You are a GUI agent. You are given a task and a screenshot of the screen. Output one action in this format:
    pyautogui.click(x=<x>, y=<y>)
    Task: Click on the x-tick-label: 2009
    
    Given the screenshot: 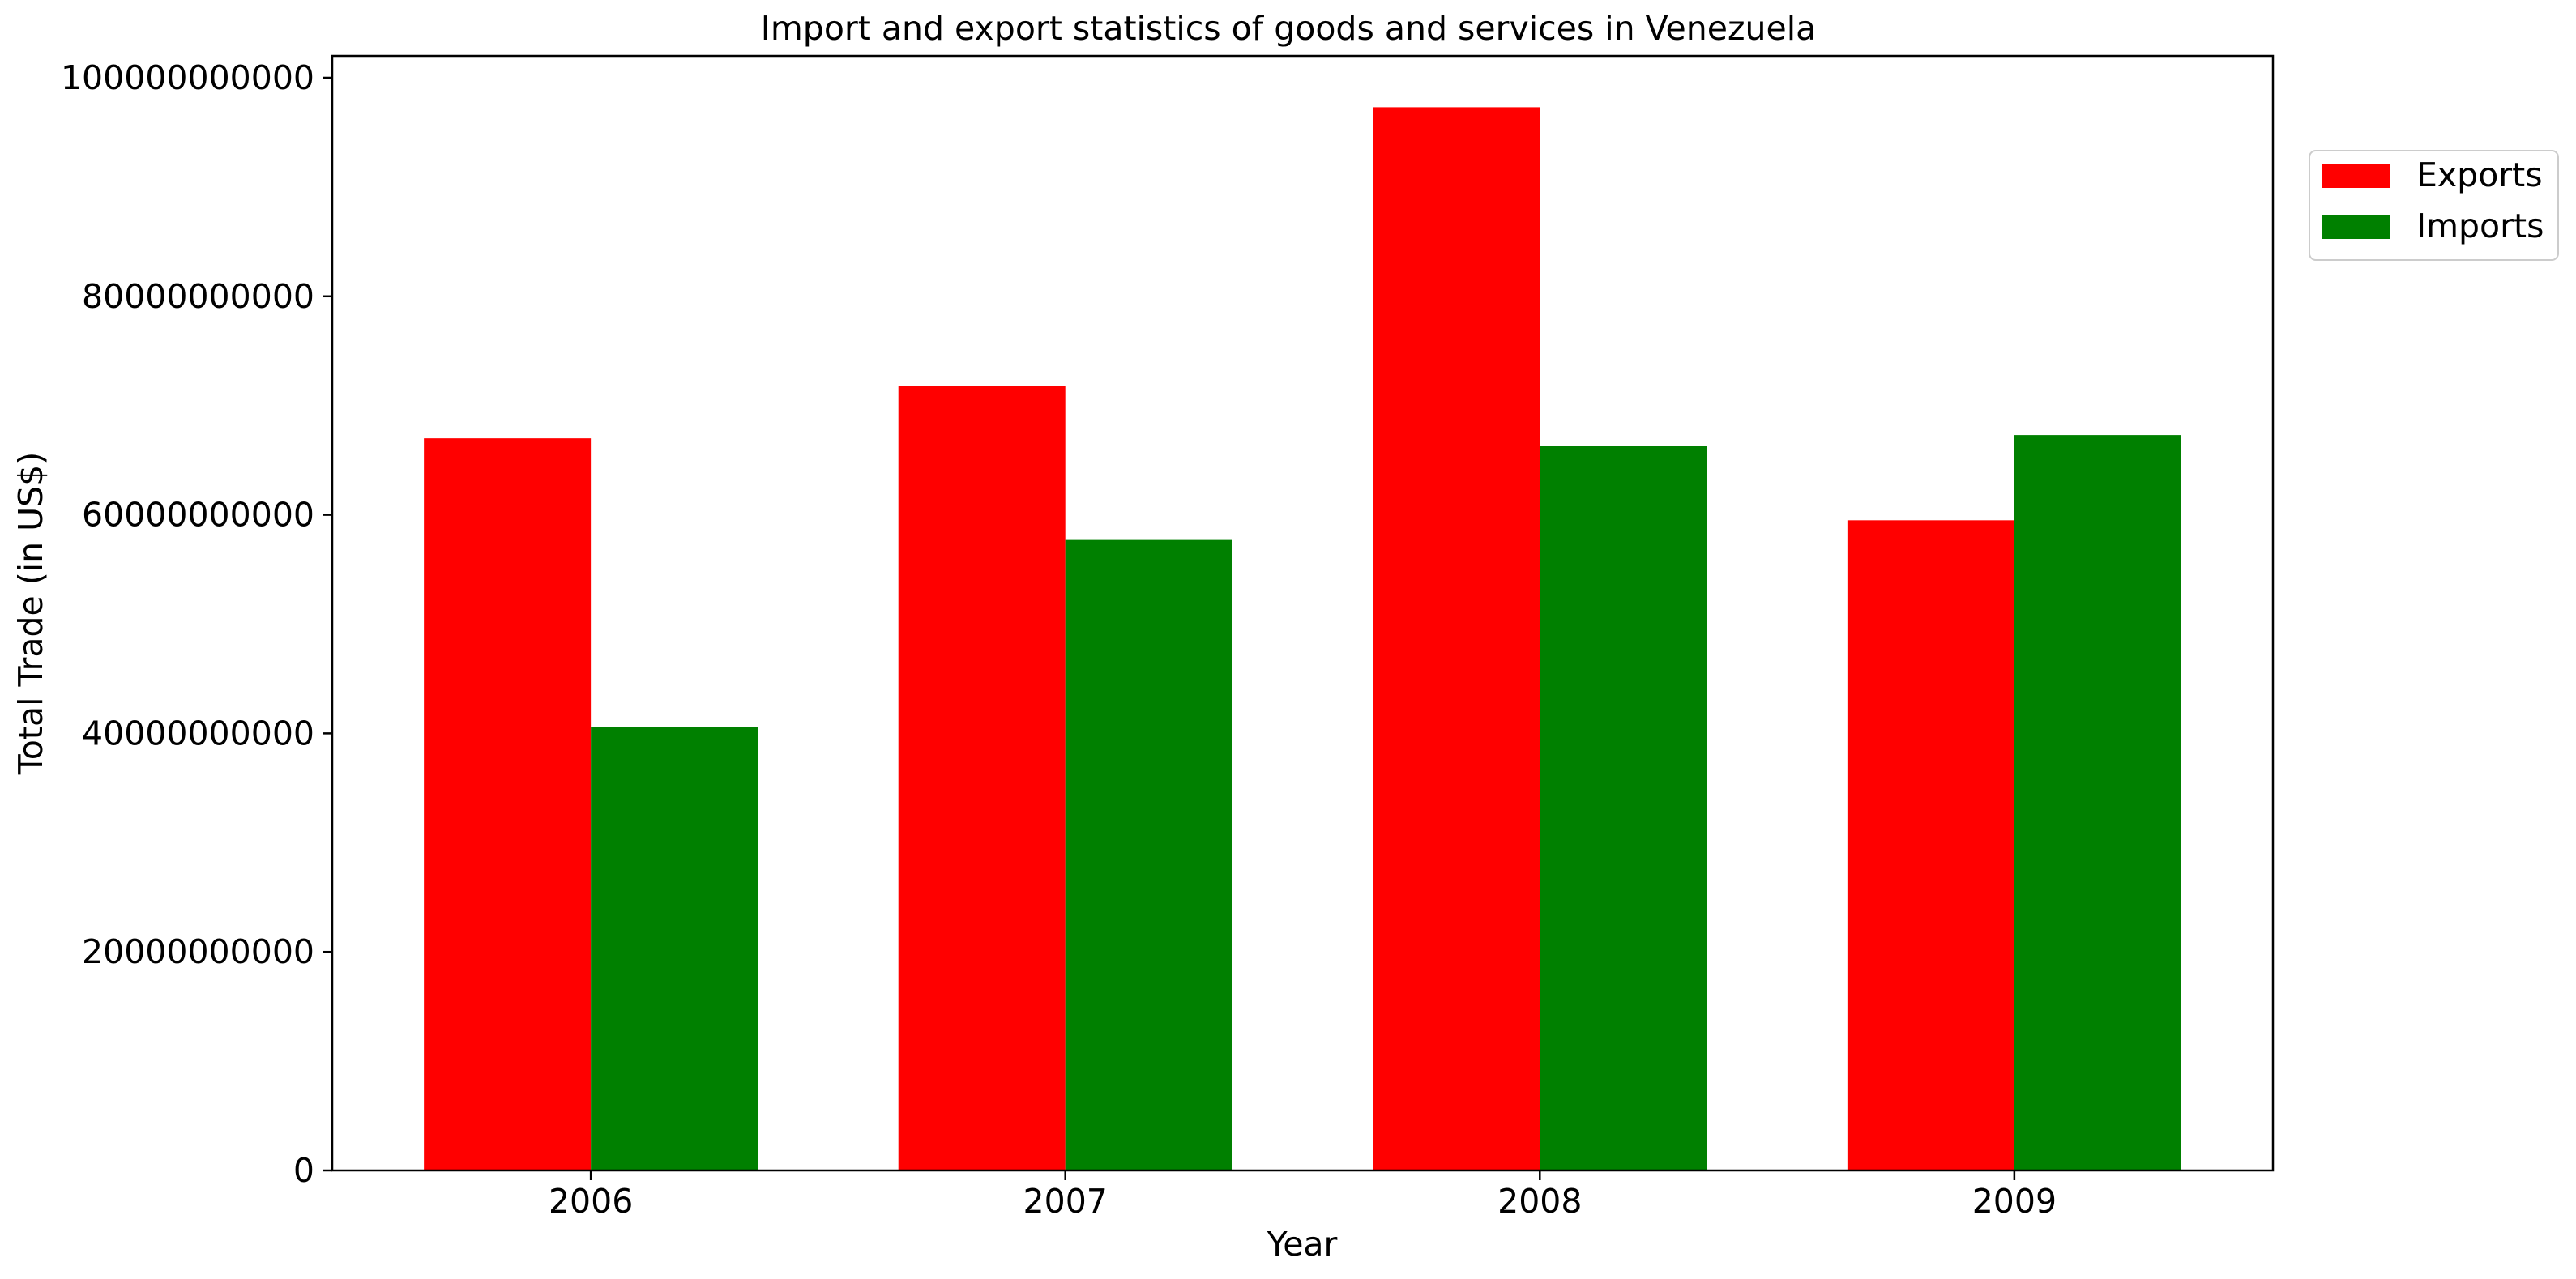 What is the action you would take?
    pyautogui.click(x=2014, y=1201)
    